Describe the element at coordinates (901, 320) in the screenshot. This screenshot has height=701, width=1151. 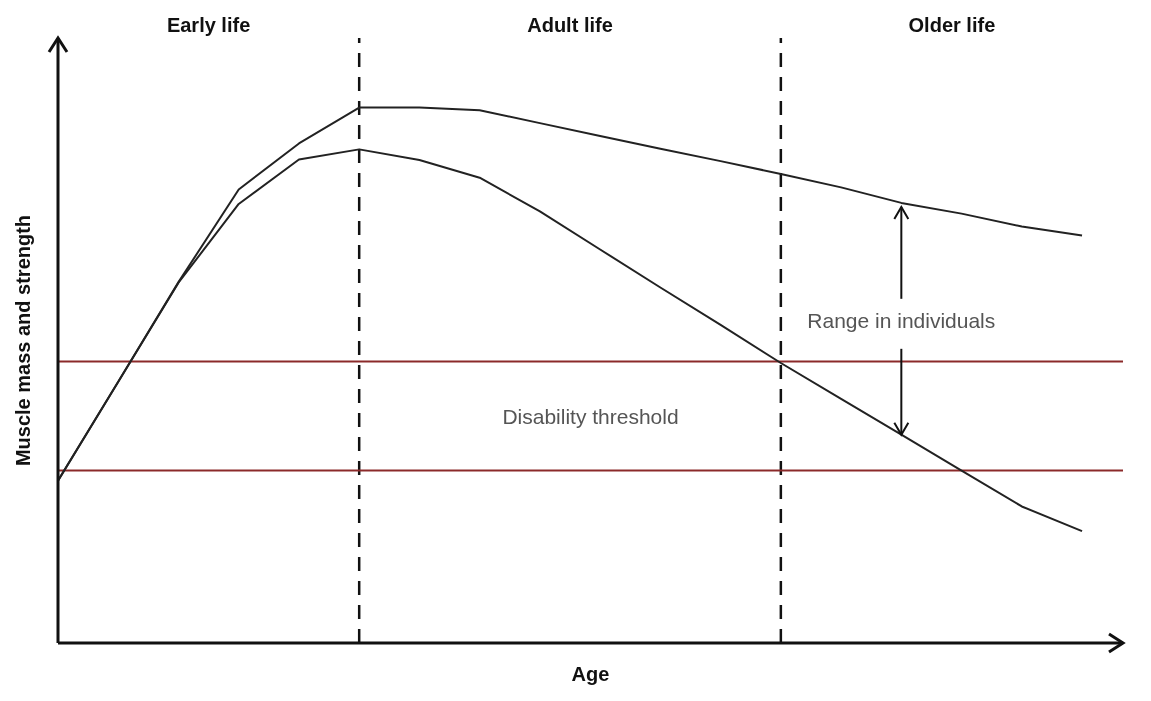
I see `annotation: Range in individuals` at that location.